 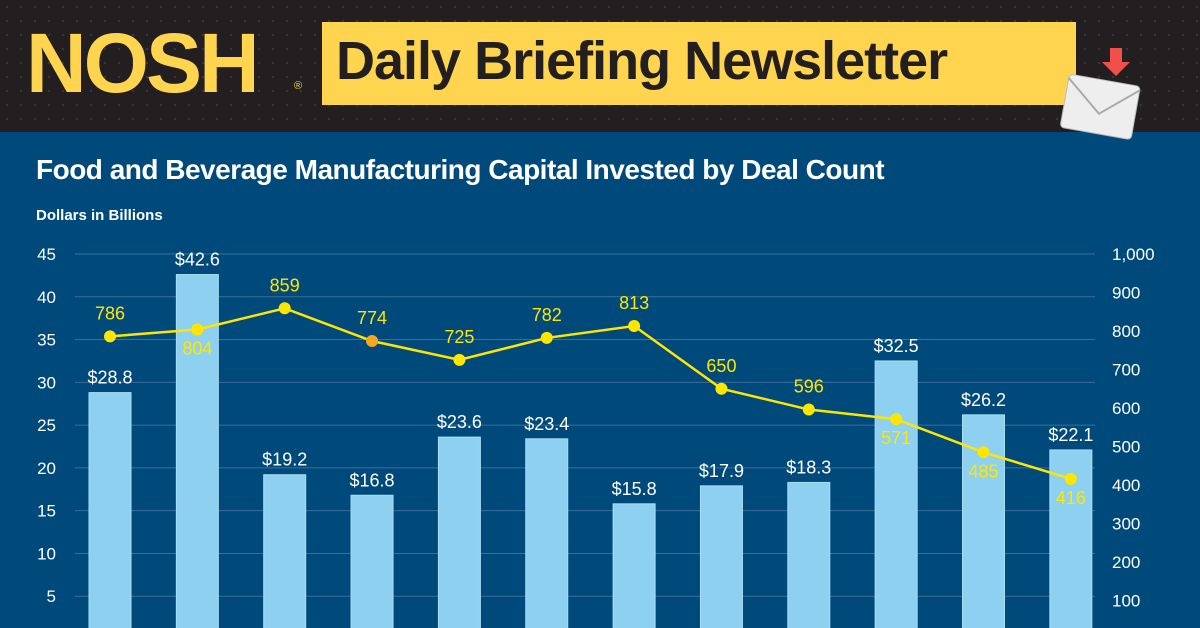 What do you see at coordinates (46, 340) in the screenshot?
I see `y-tick-label: 35` at bounding box center [46, 340].